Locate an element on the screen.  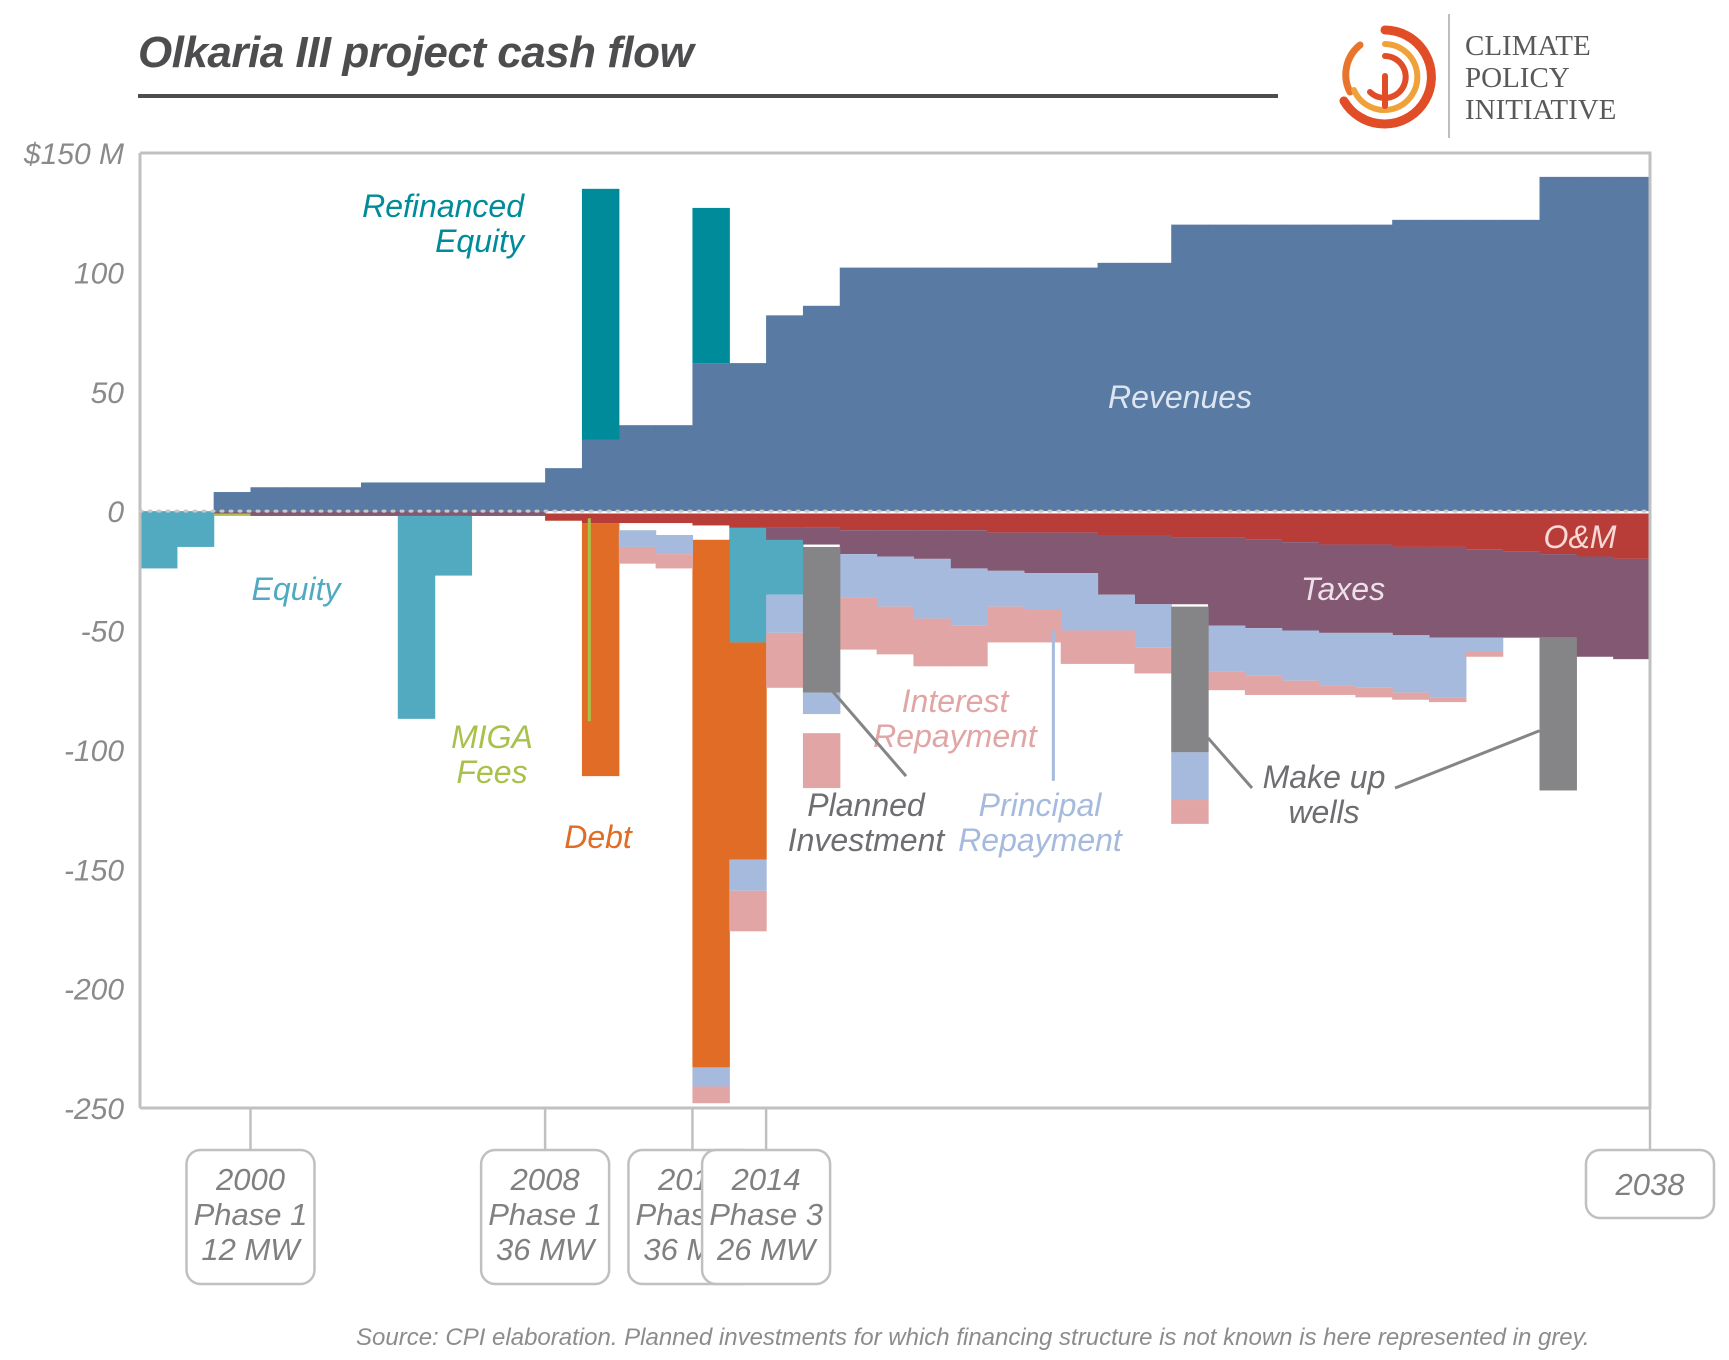
x-tick-label: Phase 1 is located at coordinates (545, 1214).